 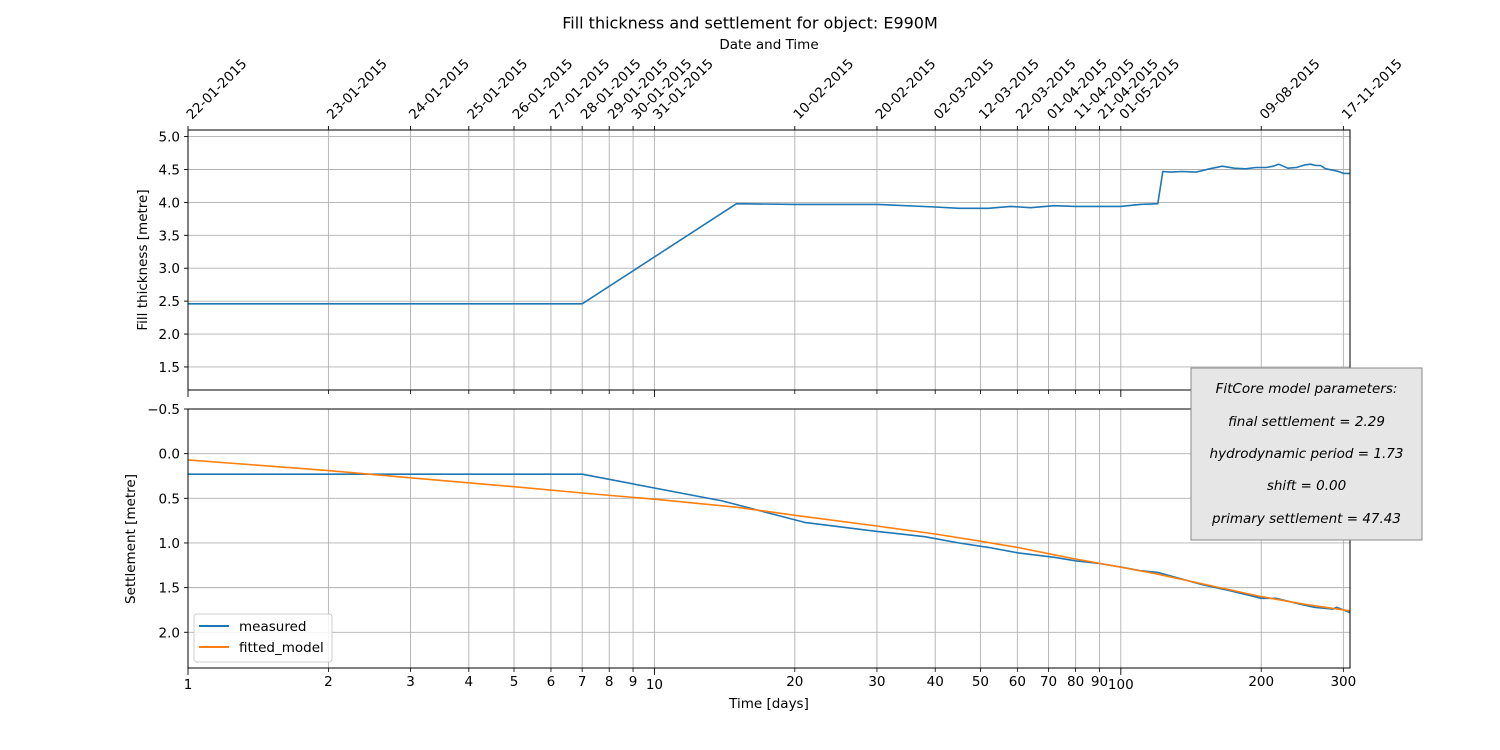 I want to click on fill-thickness-y-tick-label: 4.0, so click(x=169, y=203).